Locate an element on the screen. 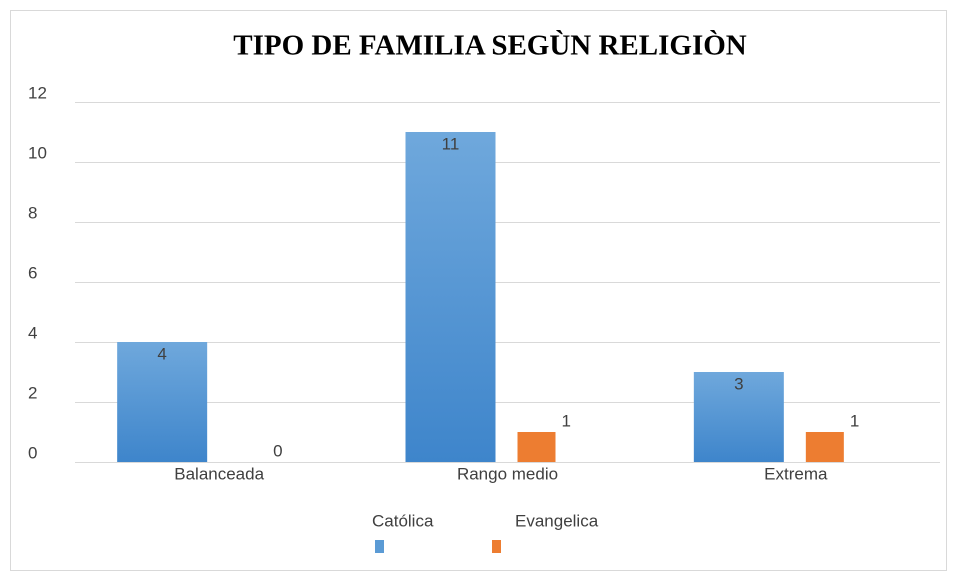 The width and height of the screenshot is (957, 581). y-tick-label: 8 is located at coordinates (32, 212).